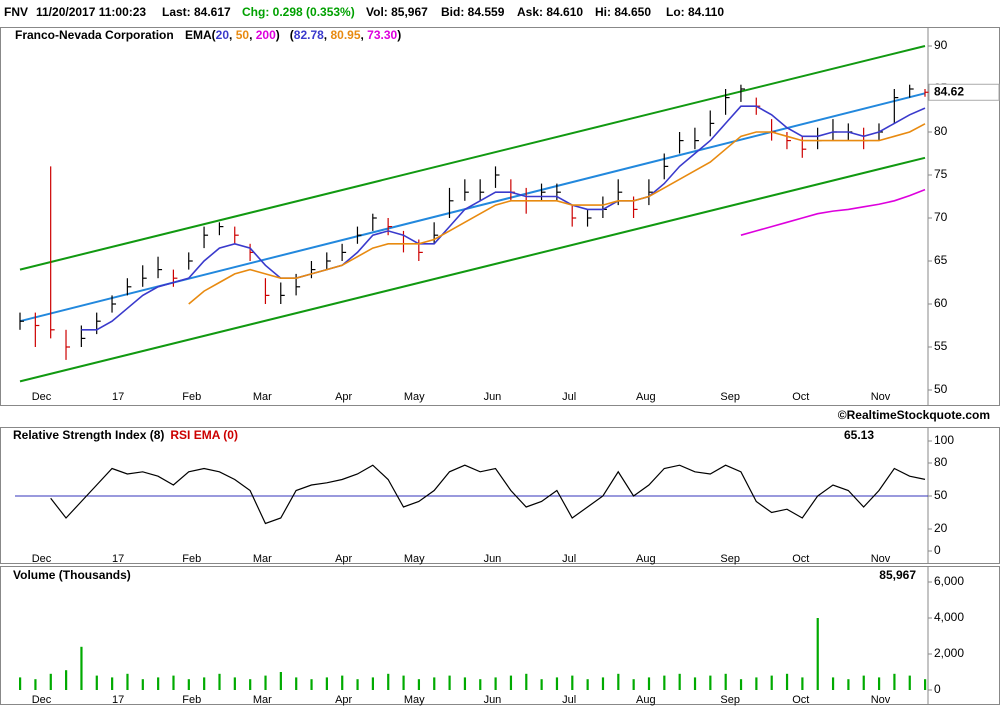 The width and height of the screenshot is (1000, 712). Describe the element at coordinates (223, 35) in the screenshot. I see `legend-entry: 20` at that location.